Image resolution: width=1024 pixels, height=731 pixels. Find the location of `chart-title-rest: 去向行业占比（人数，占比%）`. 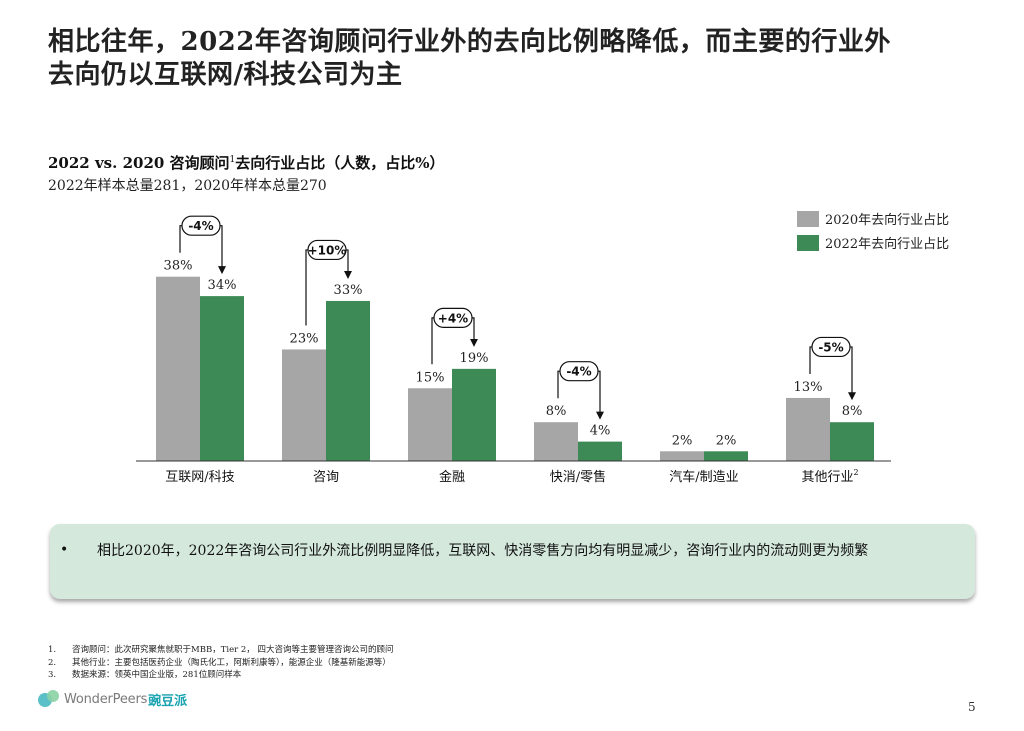

chart-title-rest: 去向行业占比（人数，占比%） is located at coordinates (340, 163).